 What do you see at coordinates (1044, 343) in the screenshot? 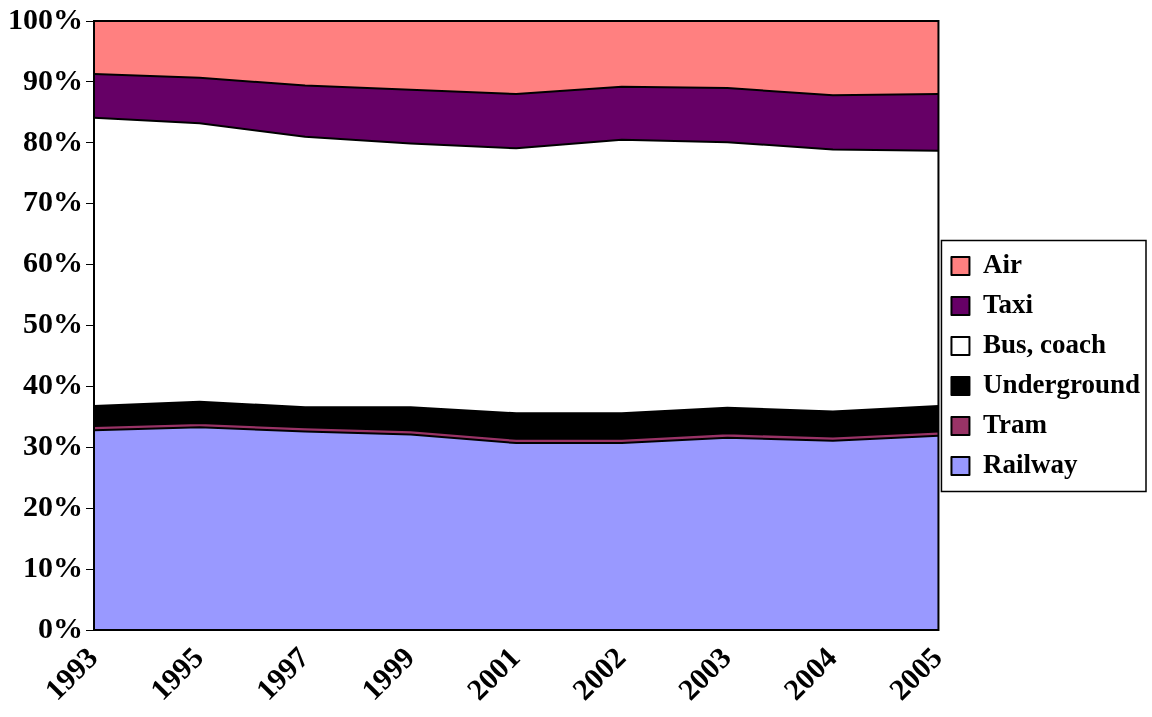
I see `legend-label: Bus, coach` at bounding box center [1044, 343].